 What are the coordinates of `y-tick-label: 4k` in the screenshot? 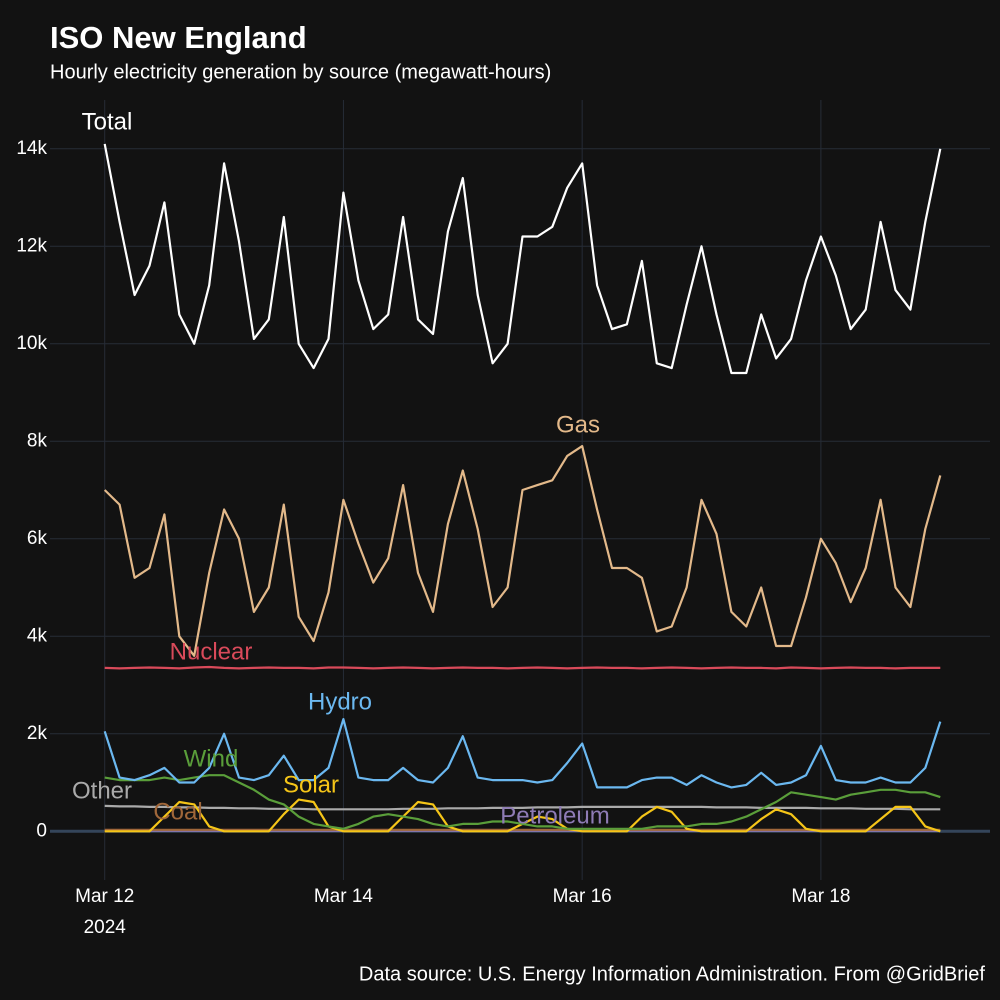 It's located at (37, 635).